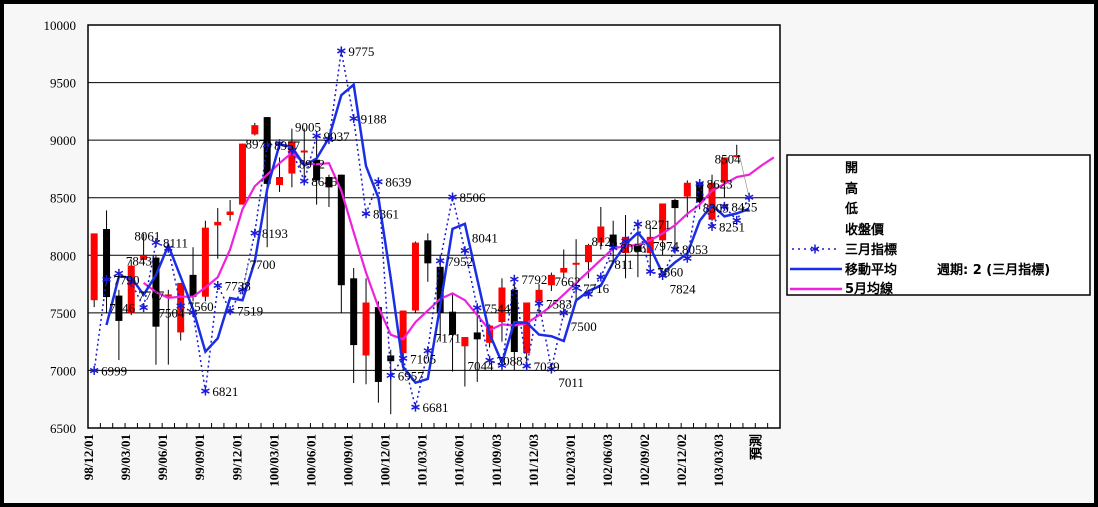 The width and height of the screenshot is (1098, 507). I want to click on legend-moving-average: 移動平均, so click(871, 270).